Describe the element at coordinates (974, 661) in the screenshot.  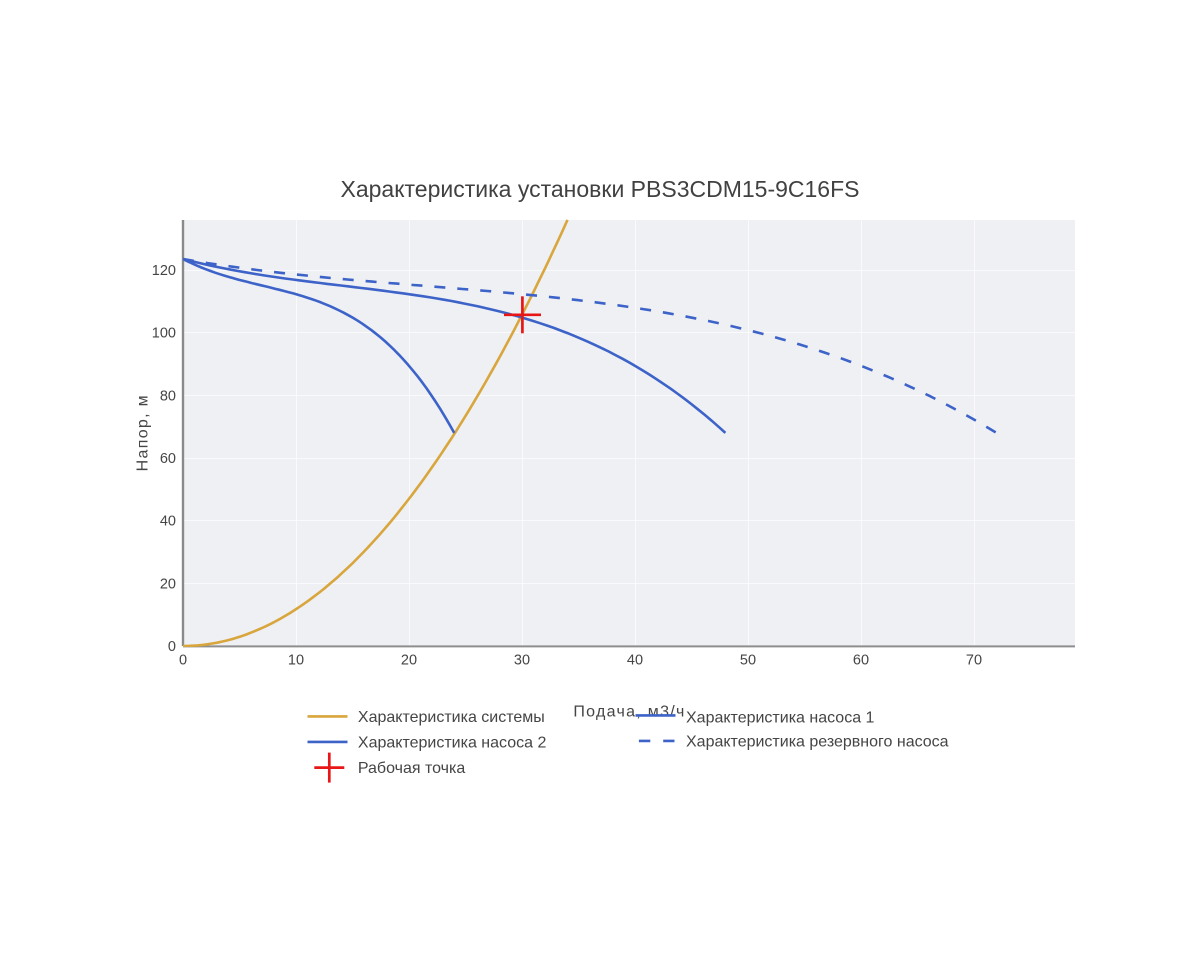
I see `svg-text: 70` at that location.